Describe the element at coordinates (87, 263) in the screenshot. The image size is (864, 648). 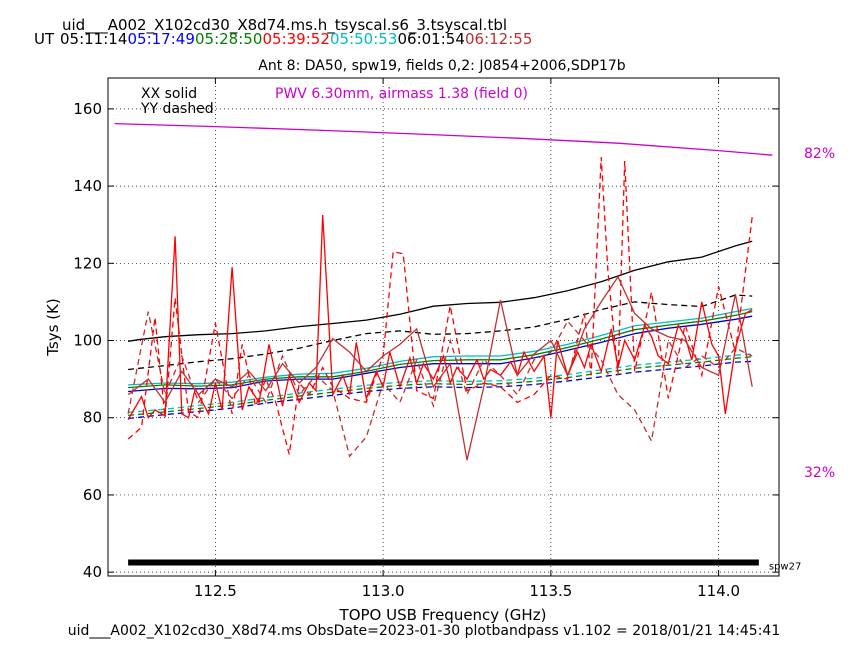
I see `y-tick-label: 120` at that location.